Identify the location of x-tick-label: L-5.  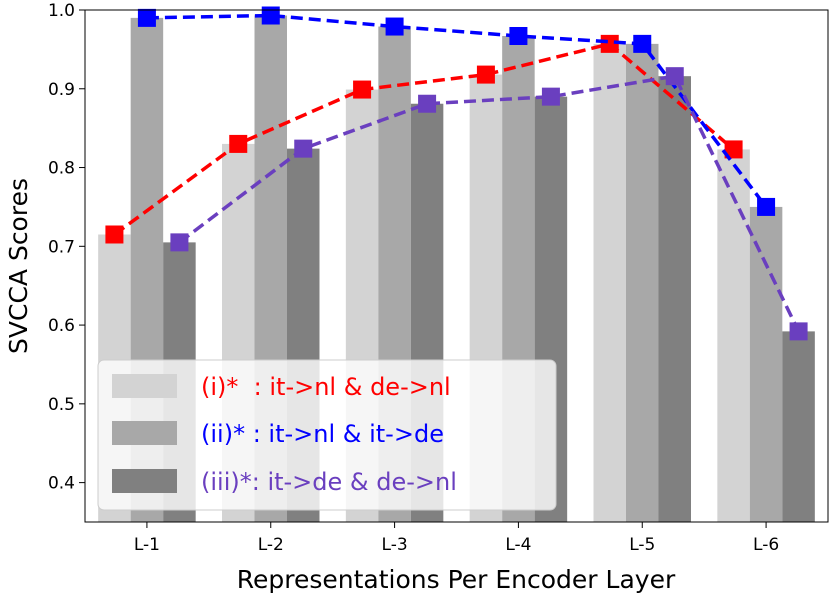
(642, 545).